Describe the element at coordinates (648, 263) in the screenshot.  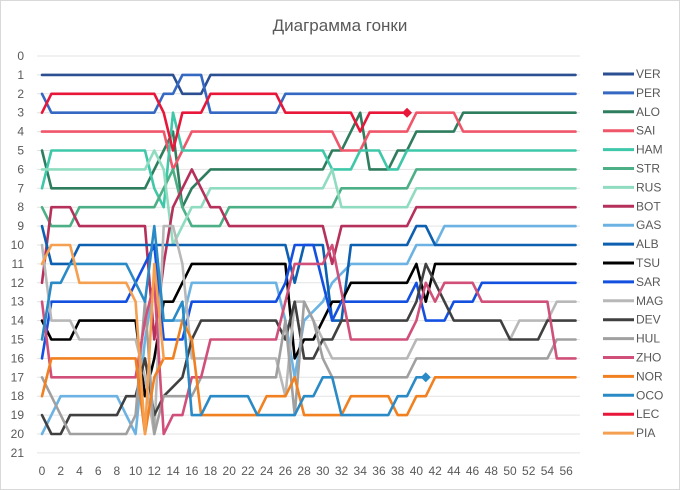
I see `legend-label: TSU` at that location.